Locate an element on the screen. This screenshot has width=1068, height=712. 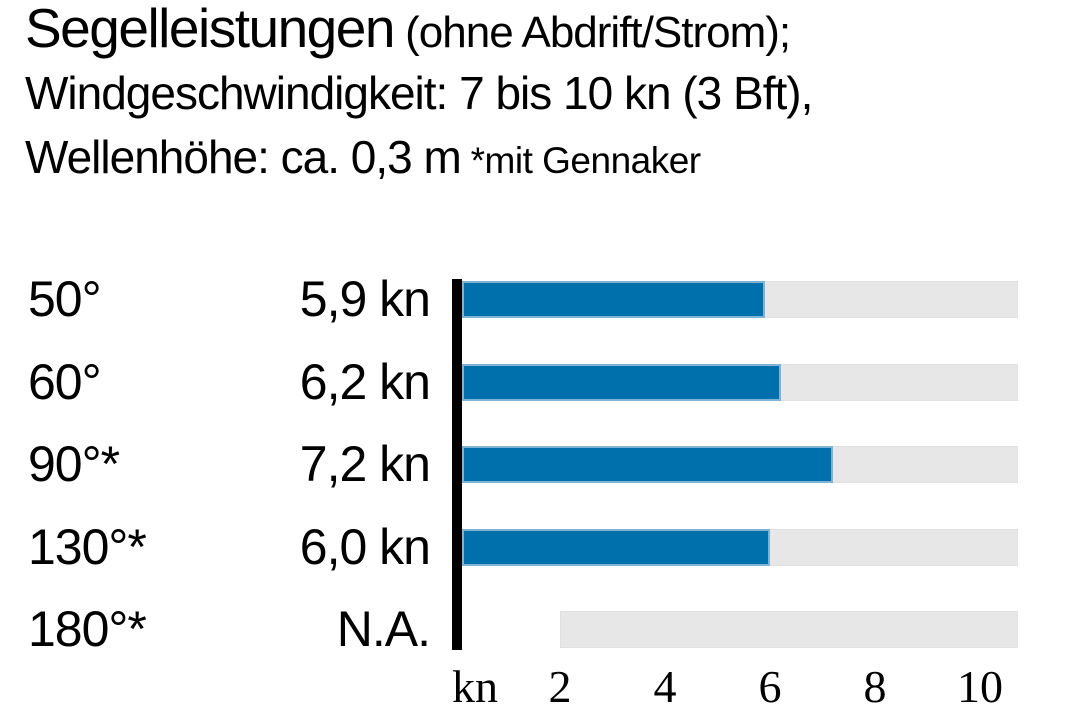
x-axis-tick-label: 8 is located at coordinates (875, 686).